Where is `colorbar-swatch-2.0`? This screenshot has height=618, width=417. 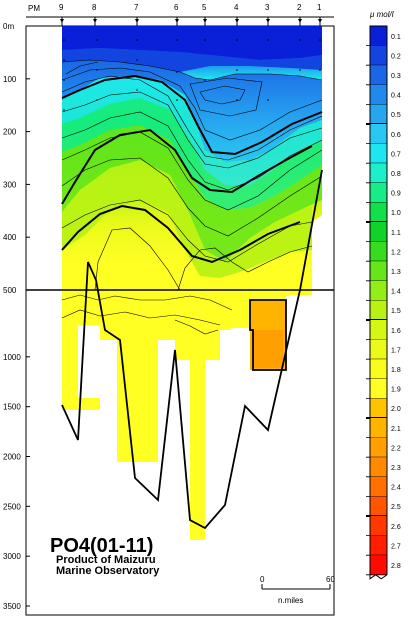 colorbar-swatch-2.0 is located at coordinates (378, 408).